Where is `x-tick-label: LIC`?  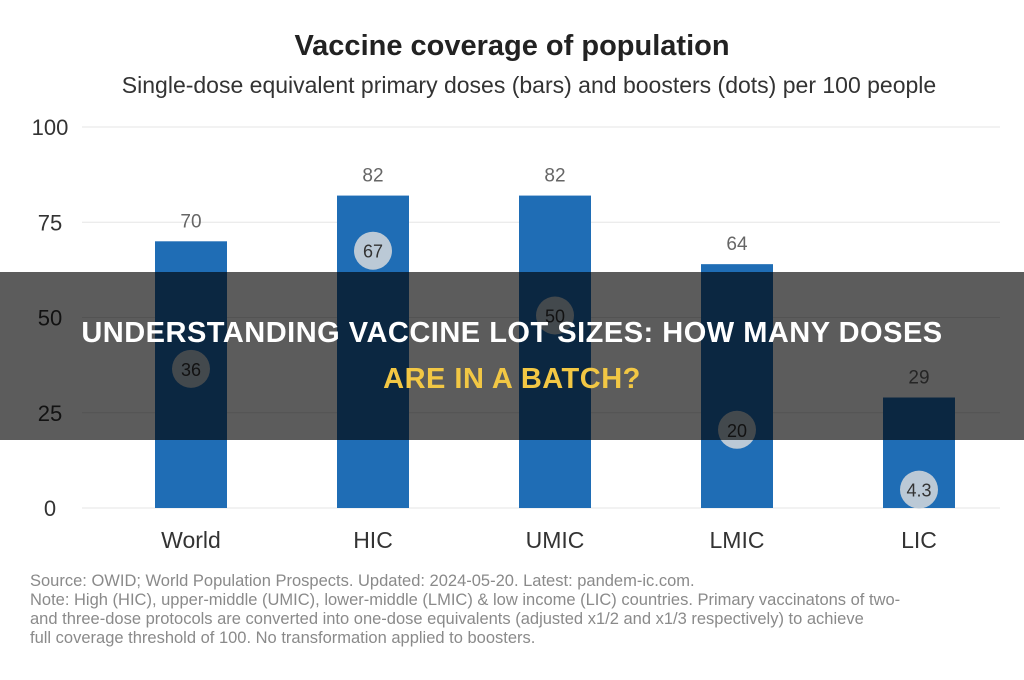 x-tick-label: LIC is located at coordinates (919, 540).